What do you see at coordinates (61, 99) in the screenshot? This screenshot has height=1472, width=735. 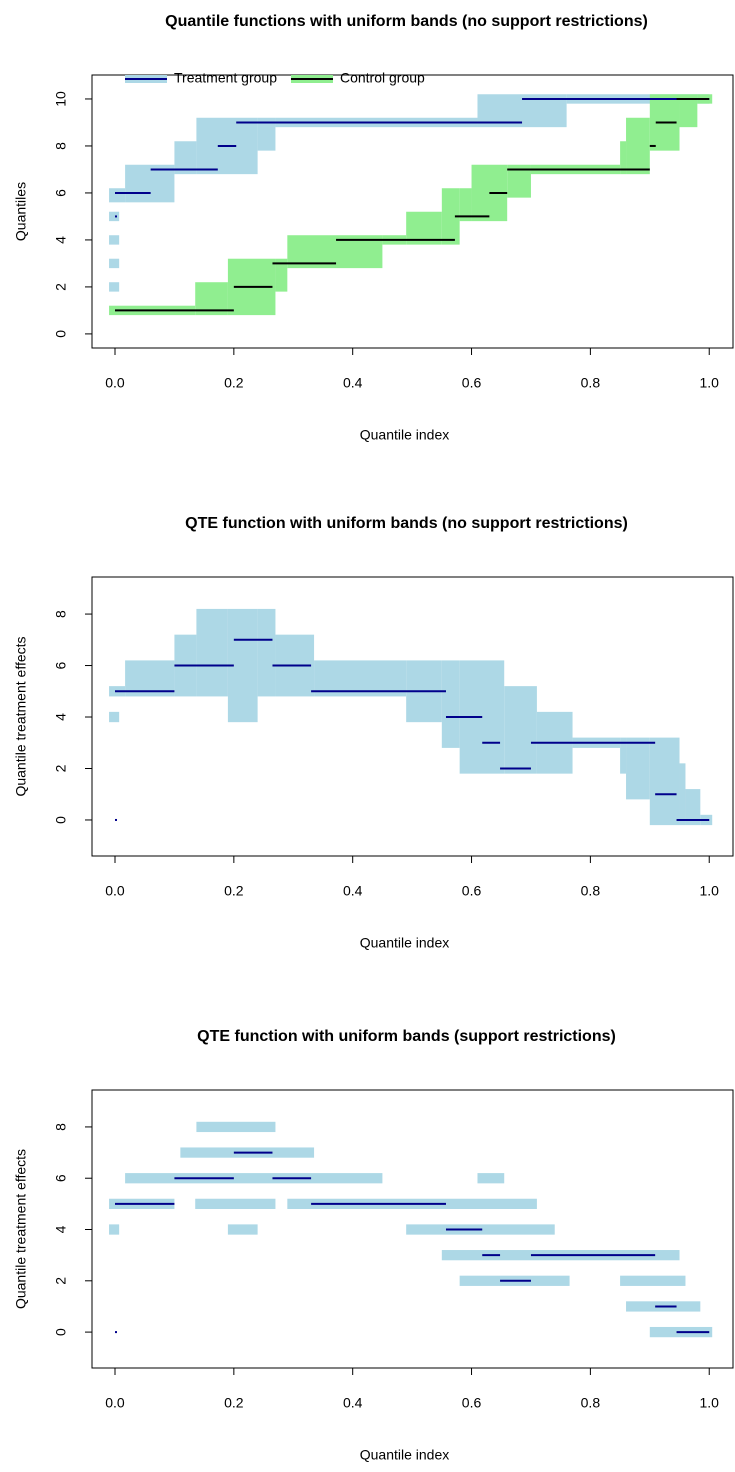 I see `y-tick-label: 10` at bounding box center [61, 99].